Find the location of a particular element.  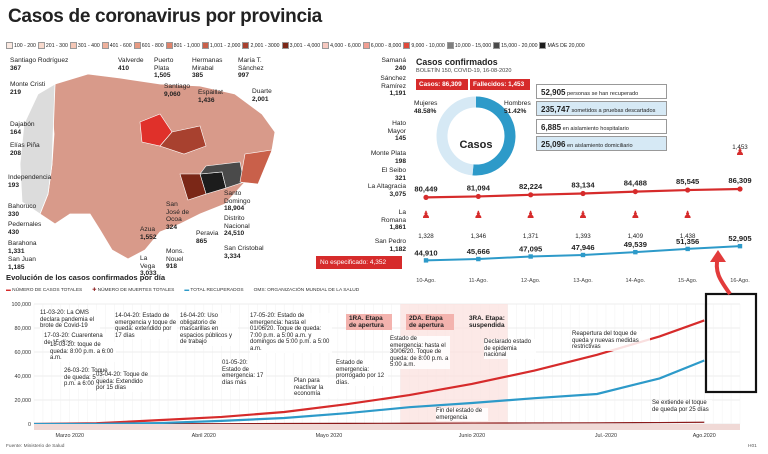

province-label: Sánchez Ramírez 1,191 is located at coordinates (393, 86).